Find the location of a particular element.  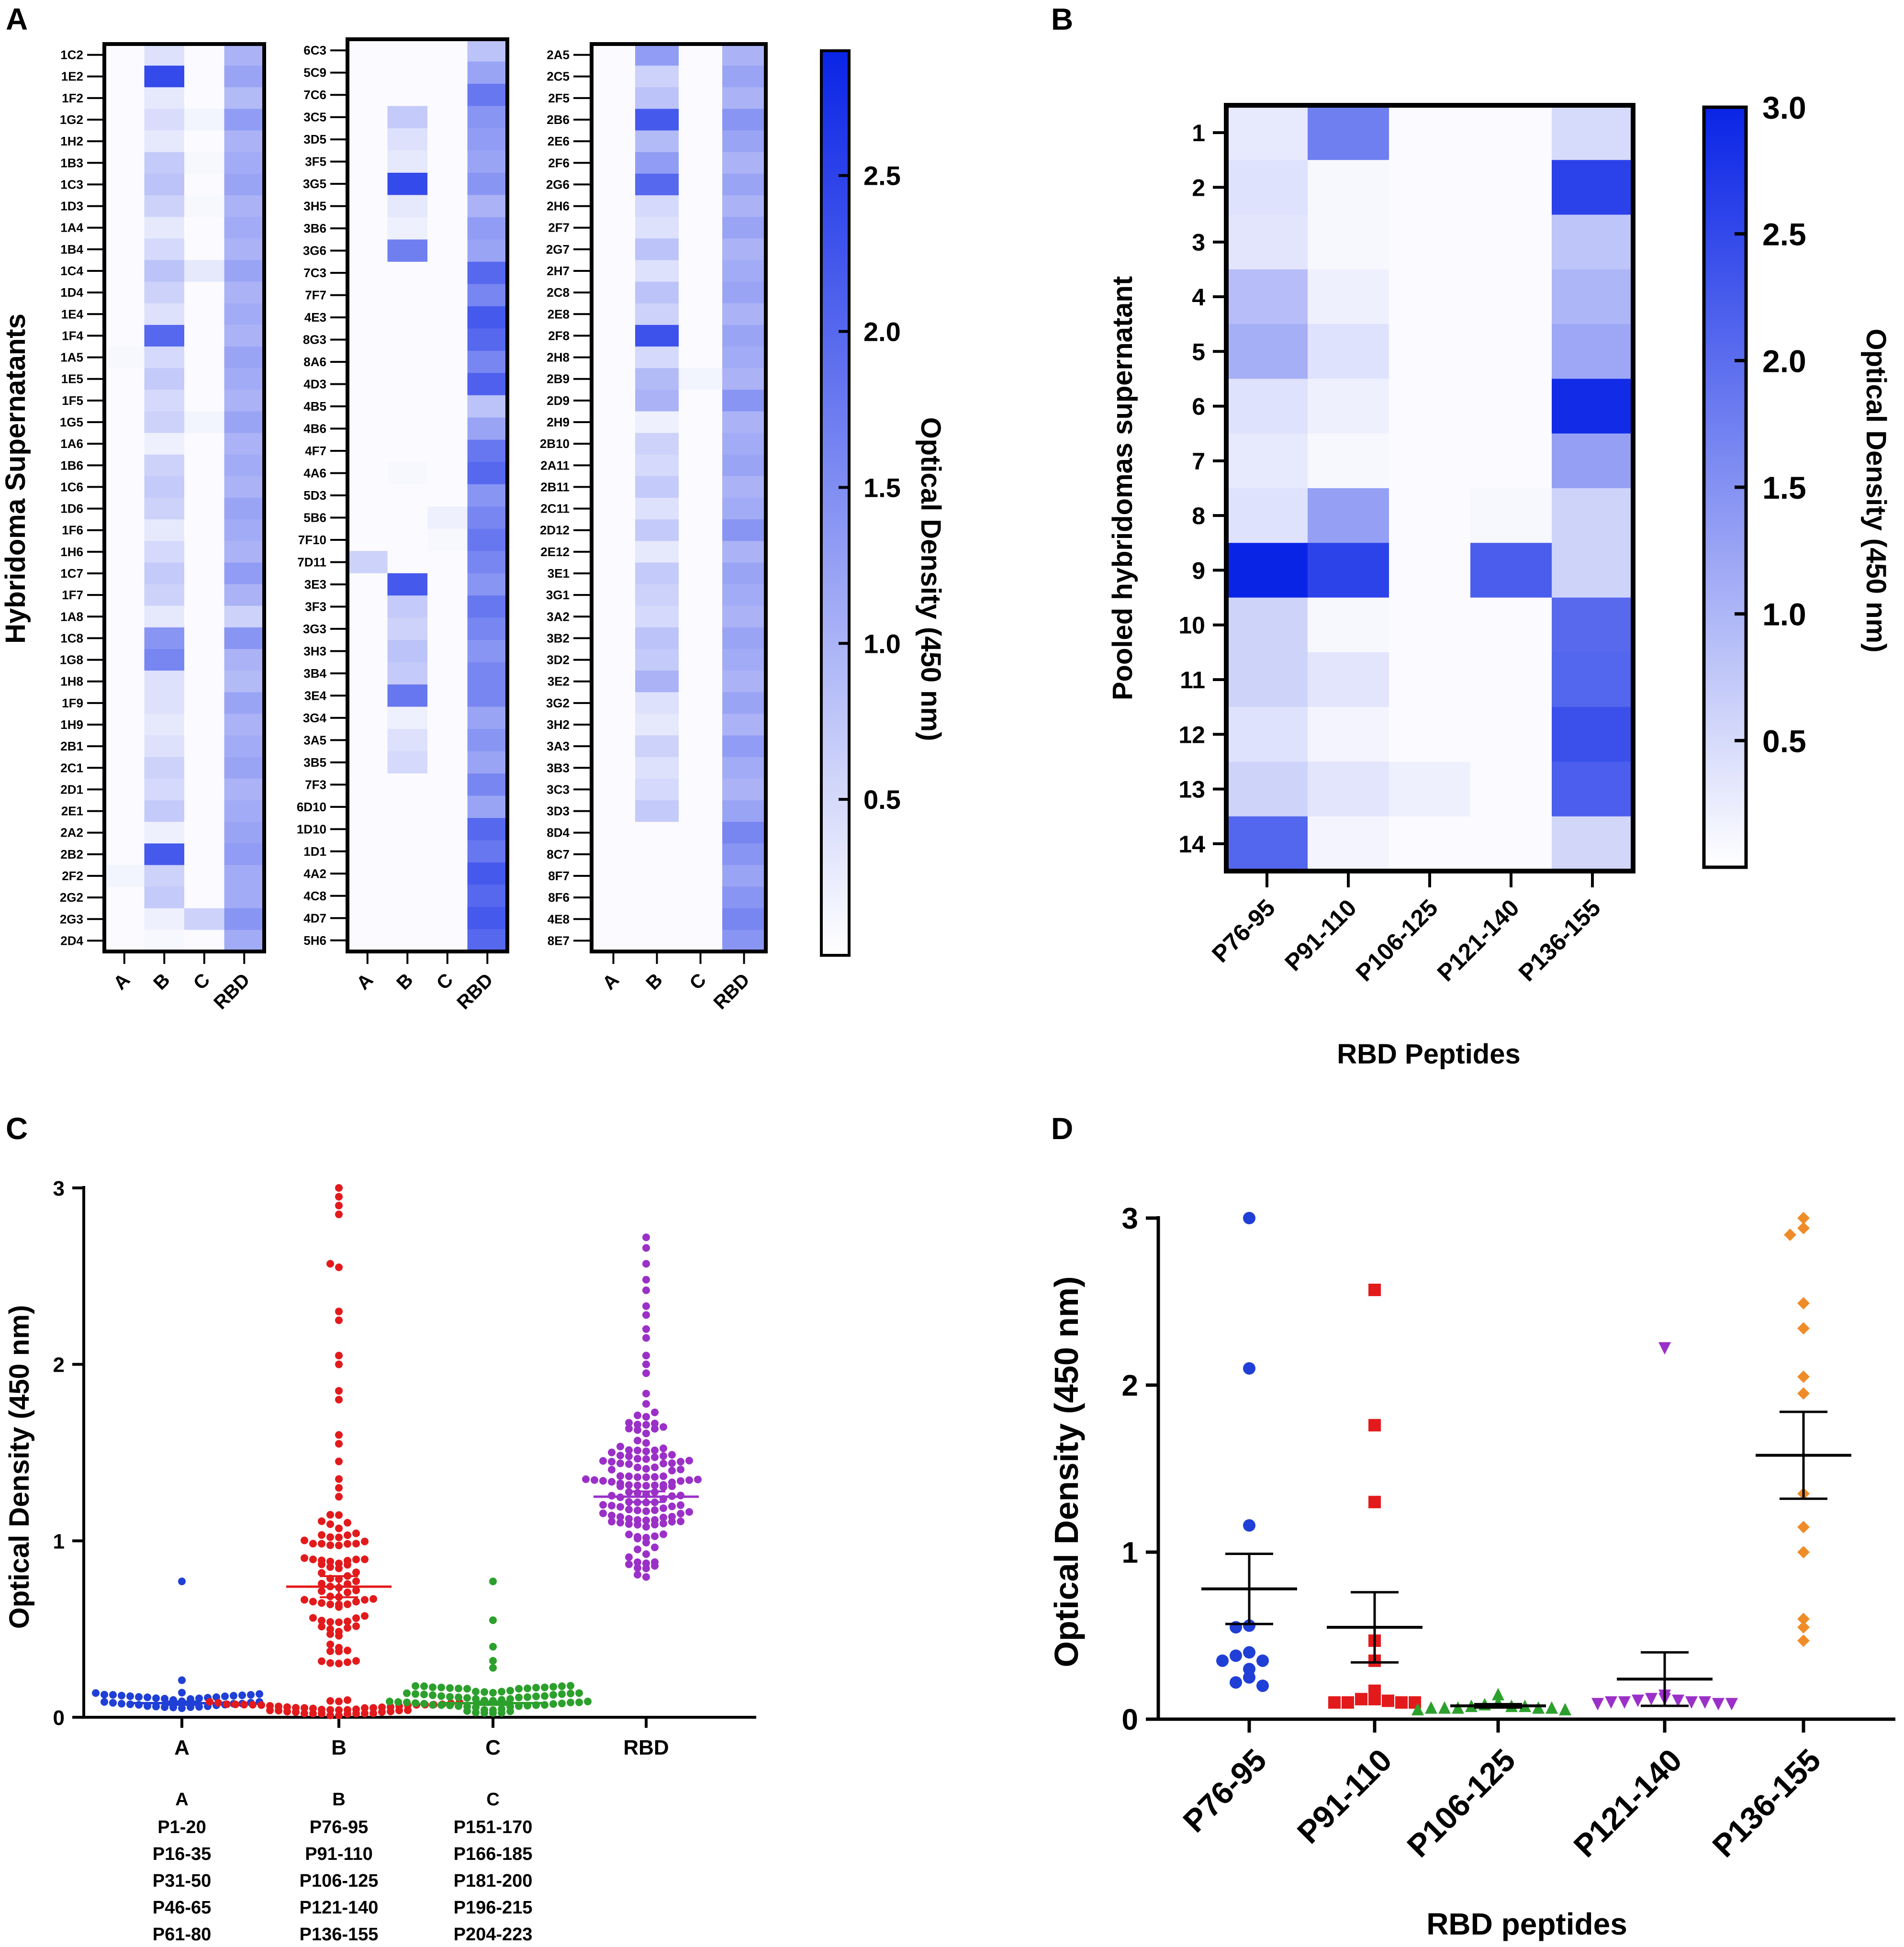

row-label: 1F2 is located at coordinates (73, 98).